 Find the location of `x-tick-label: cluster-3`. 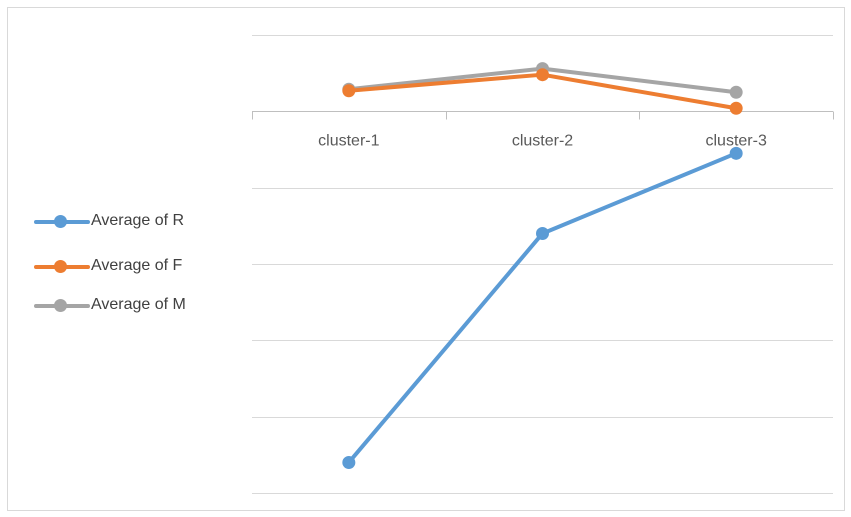

x-tick-label: cluster-3 is located at coordinates (735, 141).